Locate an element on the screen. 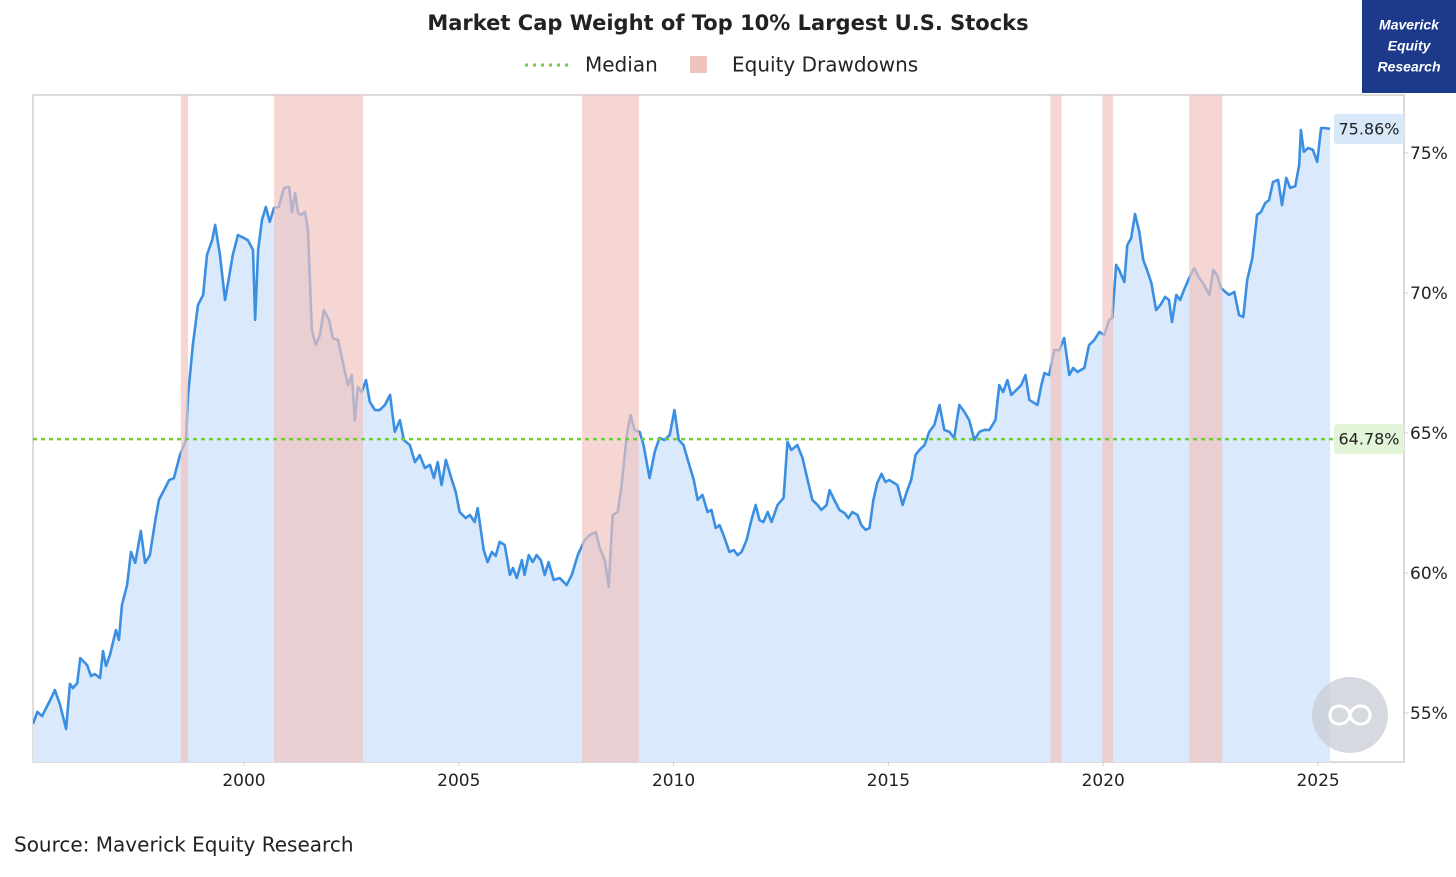 The width and height of the screenshot is (1456, 877). median-label-box is located at coordinates (1369, 439).